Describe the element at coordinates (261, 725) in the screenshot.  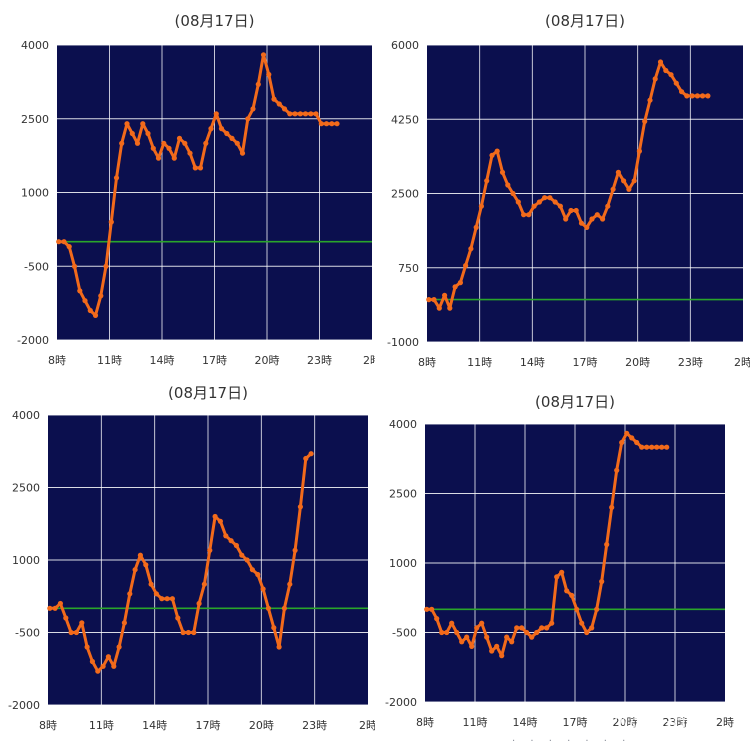
I see `x-tick-label: 20時` at that location.